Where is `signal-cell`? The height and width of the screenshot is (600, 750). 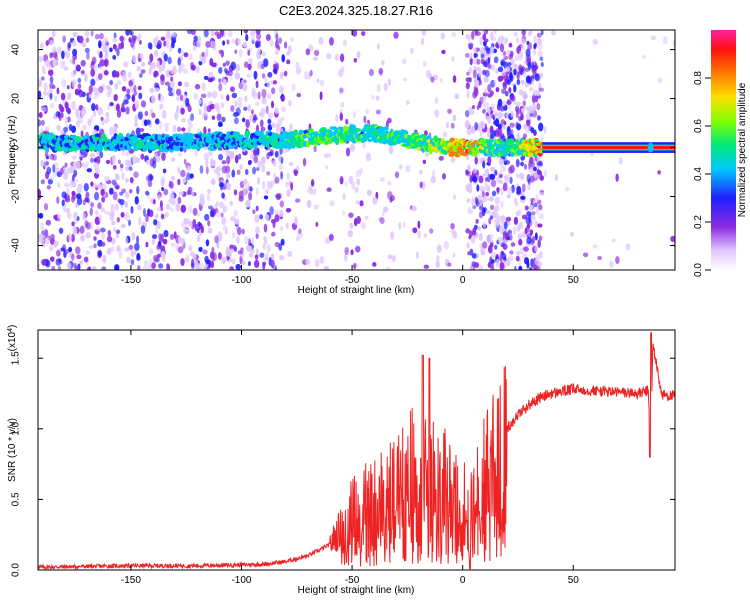 signal-cell is located at coordinates (191, 135).